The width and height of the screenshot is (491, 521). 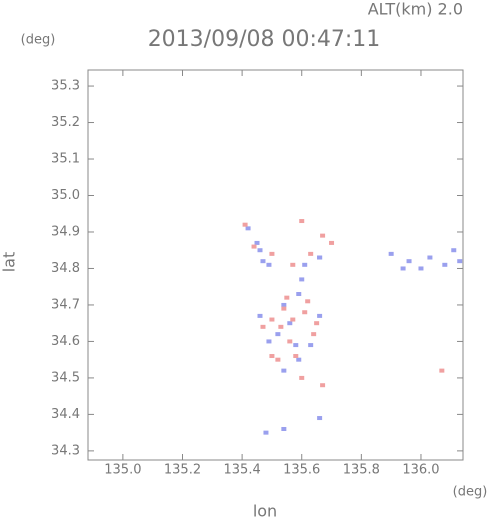 I want to click on x-axis-label: lon, so click(x=265, y=511).